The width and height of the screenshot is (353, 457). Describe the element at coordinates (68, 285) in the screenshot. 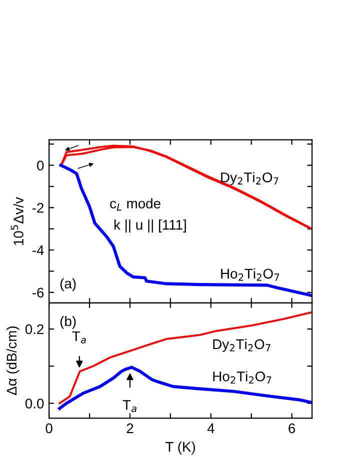

I see `annotation: (a)` at that location.